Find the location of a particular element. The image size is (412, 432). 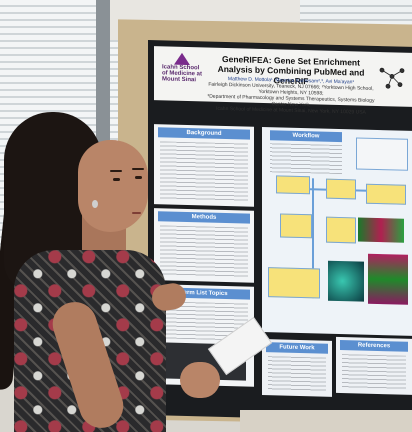

methods-panel: Methods is located at coordinates (204, 245).